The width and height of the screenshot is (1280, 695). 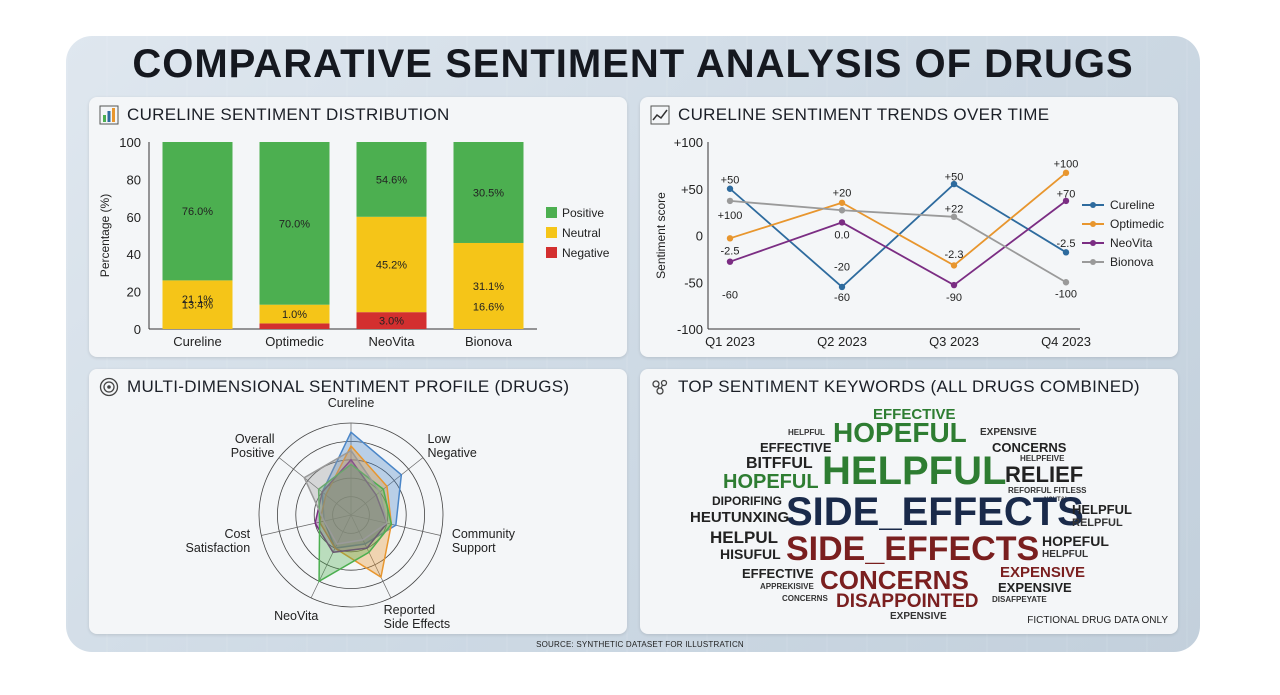 What do you see at coordinates (1042, 458) in the screenshot?
I see `keyword-word: HELPFEIVE` at bounding box center [1042, 458].